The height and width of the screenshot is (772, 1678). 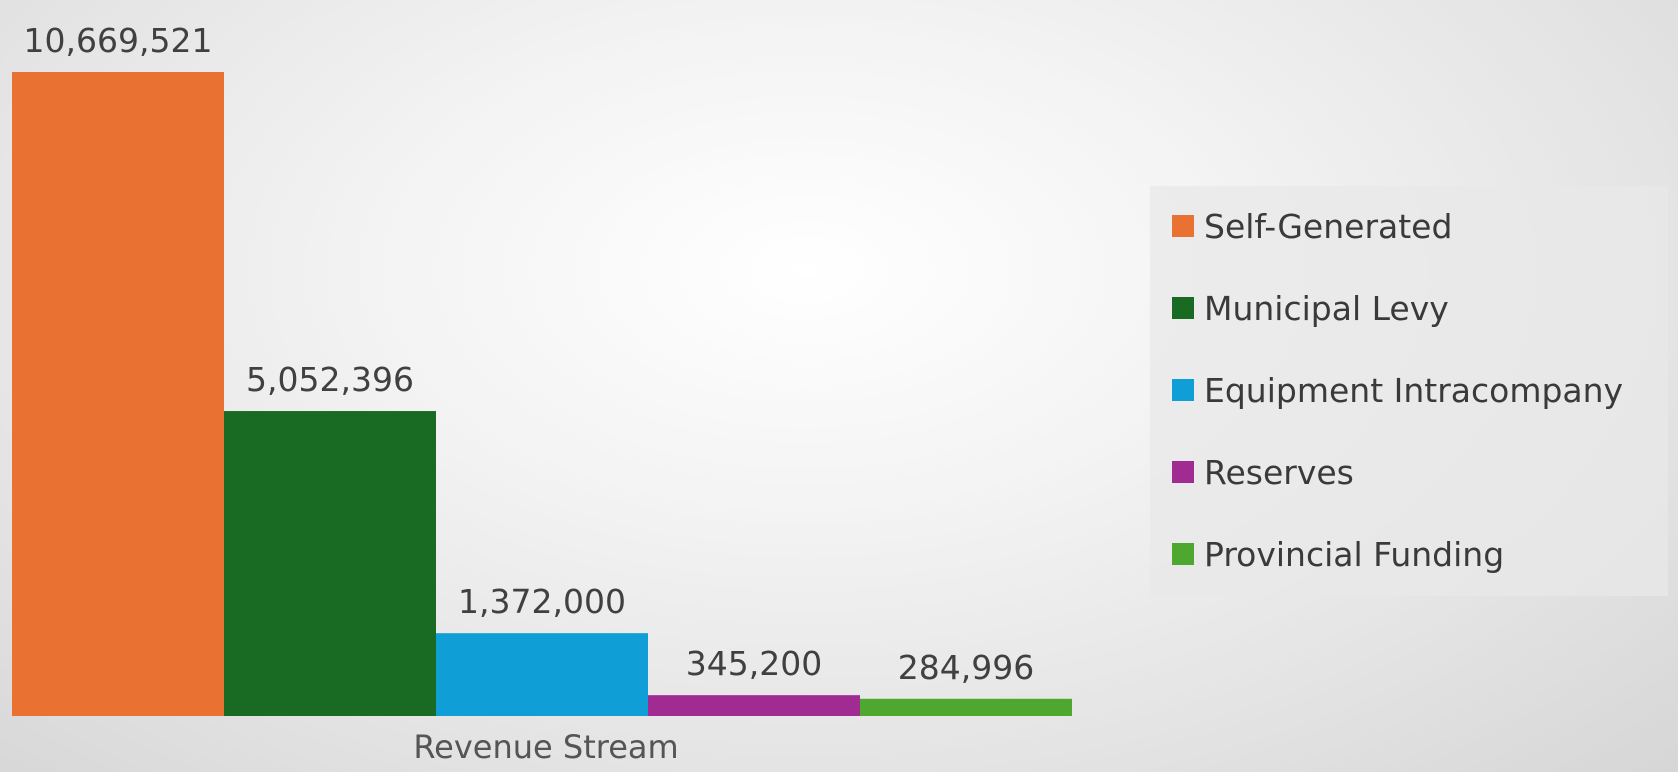 What do you see at coordinates (754, 663) in the screenshot?
I see `data-label-reserves: 345,200` at bounding box center [754, 663].